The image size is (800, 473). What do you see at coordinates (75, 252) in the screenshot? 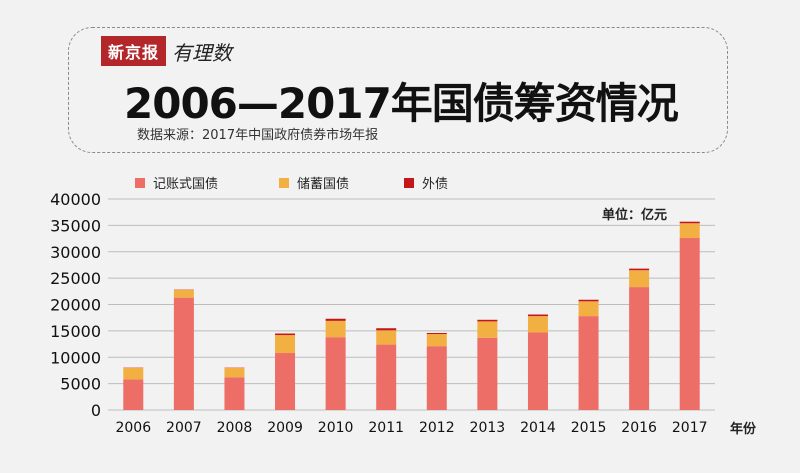
I see `y-tick-label: 30000` at bounding box center [75, 252].